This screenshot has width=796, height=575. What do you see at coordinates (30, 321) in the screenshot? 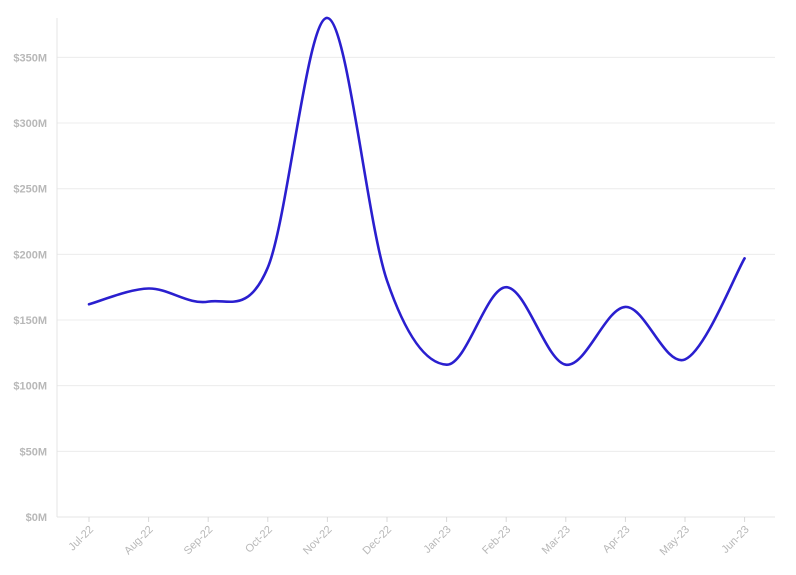
I see `y-tick-label: $150M` at bounding box center [30, 321].